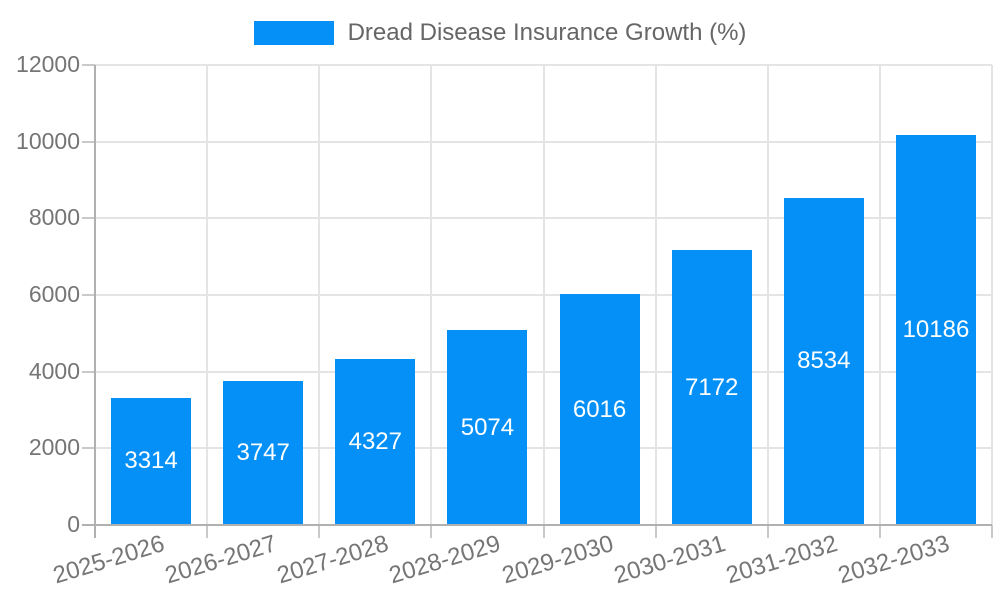 This screenshot has width=1000, height=600. I want to click on legend-color-swatch, so click(293, 33).